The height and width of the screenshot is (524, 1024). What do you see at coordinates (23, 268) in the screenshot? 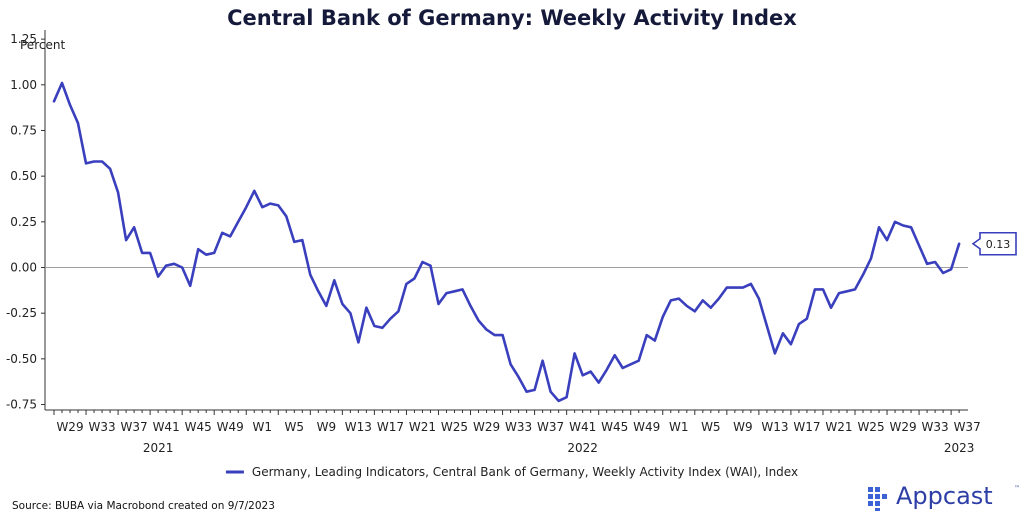
I see `y-tick-label: 0.00` at bounding box center [23, 268].